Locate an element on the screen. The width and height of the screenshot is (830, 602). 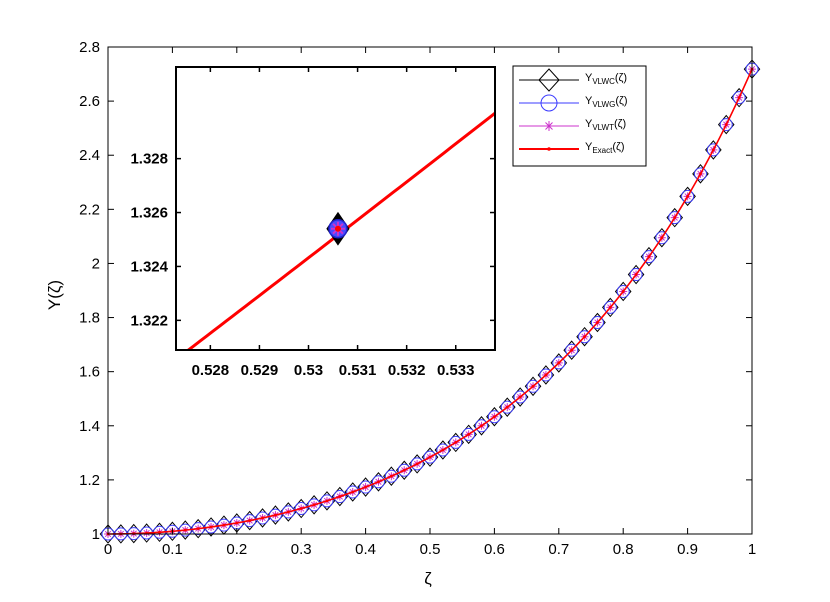
y-tick-label-2: 1.4 is located at coordinates (89, 426).